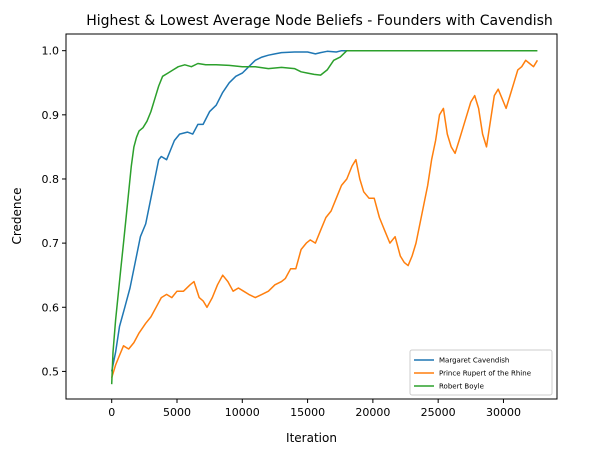 This screenshot has width=596, height=455. Describe the element at coordinates (242, 412) in the screenshot. I see `x-tick-label: 10000` at that location.